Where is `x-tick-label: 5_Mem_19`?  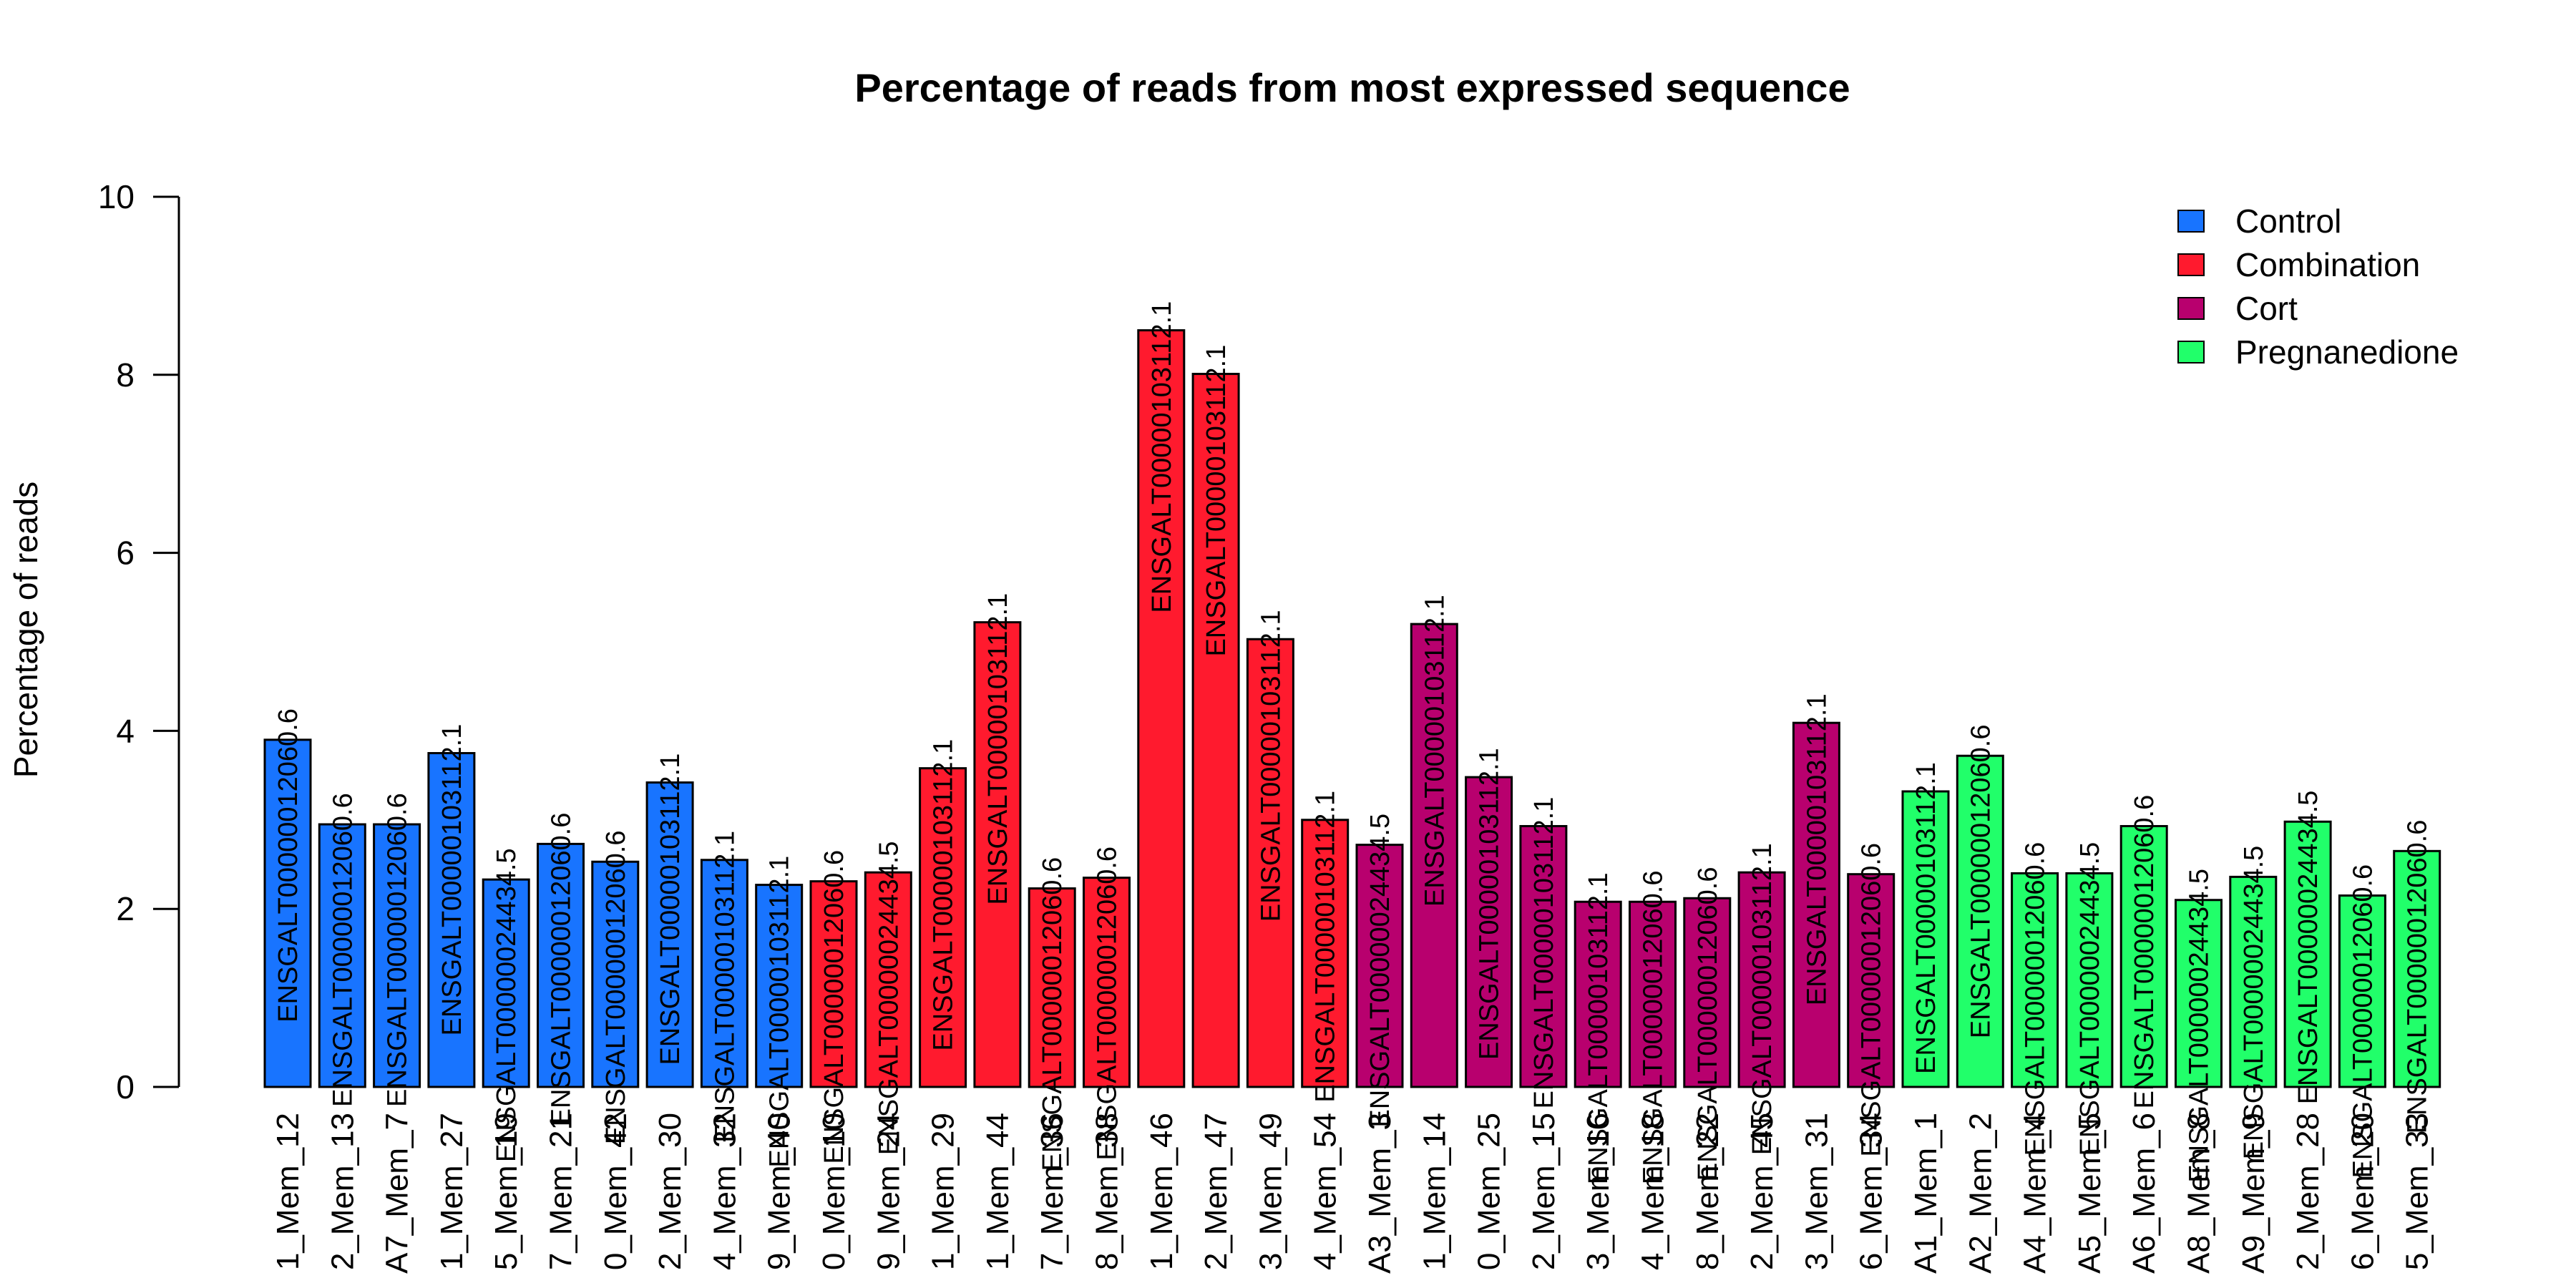
x-tick-label: 5_Mem_19 is located at coordinates (506, 1191).